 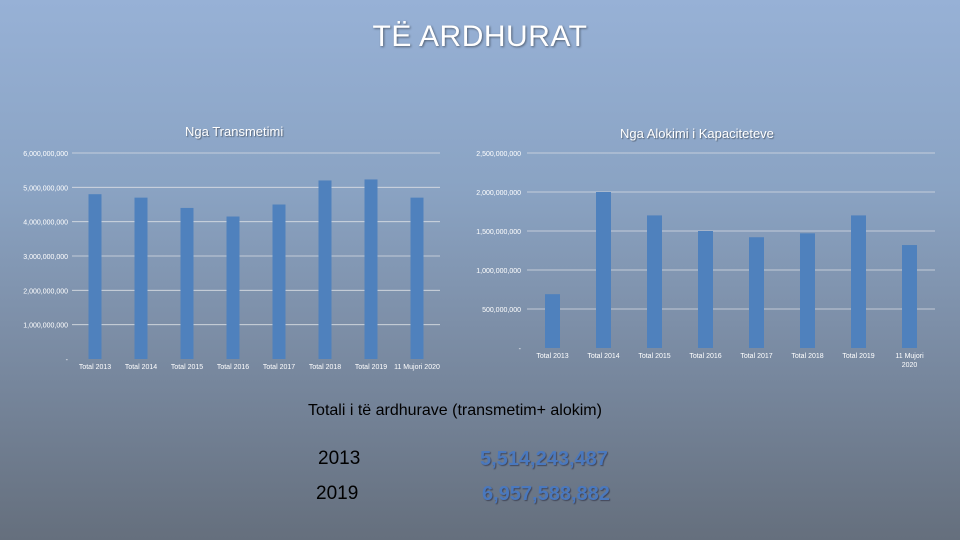 I want to click on chart-title-transmetimi: Nga Transmetimi, so click(x=234, y=131).